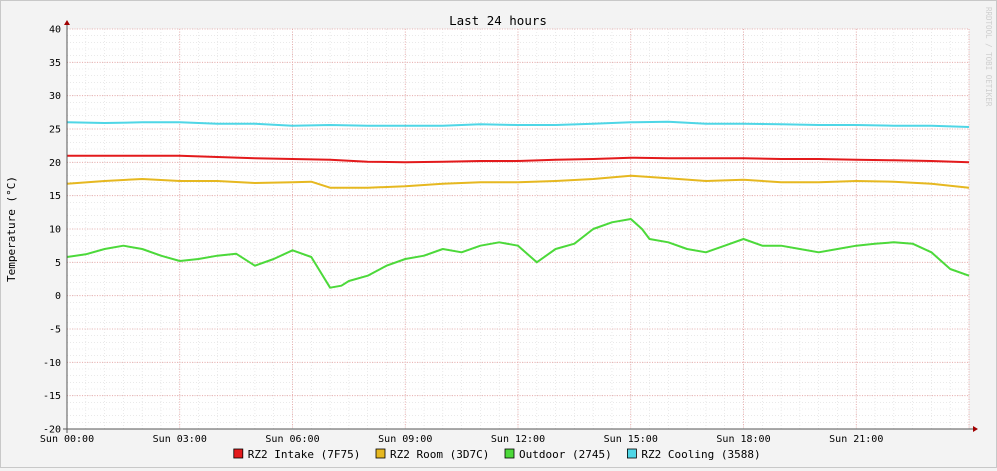 The height and width of the screenshot is (471, 997). What do you see at coordinates (11, 229) in the screenshot?
I see `y-axis-label: Temperature (°C)` at bounding box center [11, 229].